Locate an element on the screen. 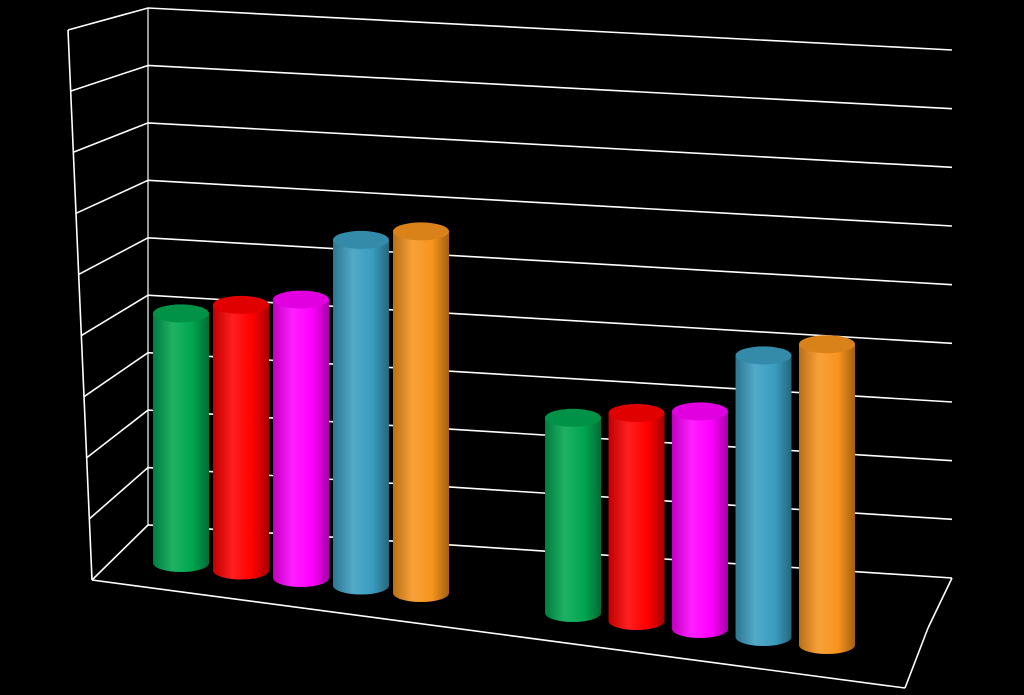 This screenshot has height=695, width=1024. y-axis-line is located at coordinates (80, 305).